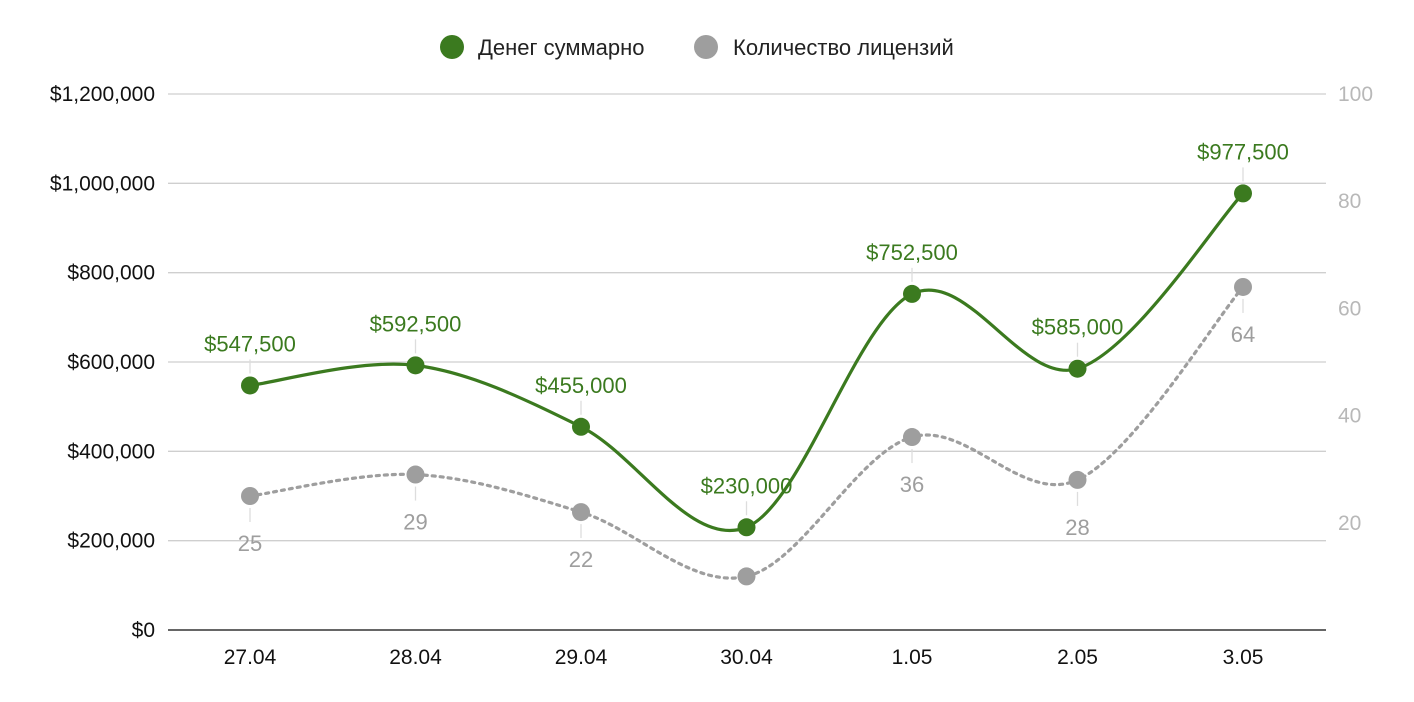 The width and height of the screenshot is (1414, 702). What do you see at coordinates (843, 47) in the screenshot?
I see `legend-label: Количество лицензий` at bounding box center [843, 47].